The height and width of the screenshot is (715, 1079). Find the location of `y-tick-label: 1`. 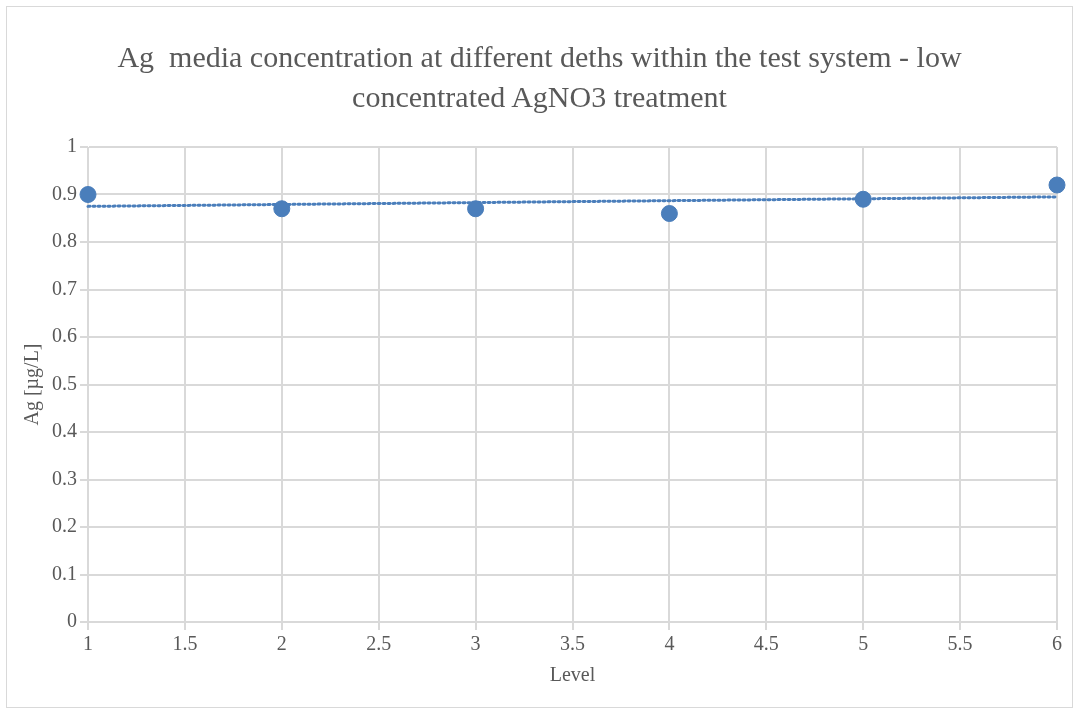

y-tick-label: 1 is located at coordinates (72, 145).